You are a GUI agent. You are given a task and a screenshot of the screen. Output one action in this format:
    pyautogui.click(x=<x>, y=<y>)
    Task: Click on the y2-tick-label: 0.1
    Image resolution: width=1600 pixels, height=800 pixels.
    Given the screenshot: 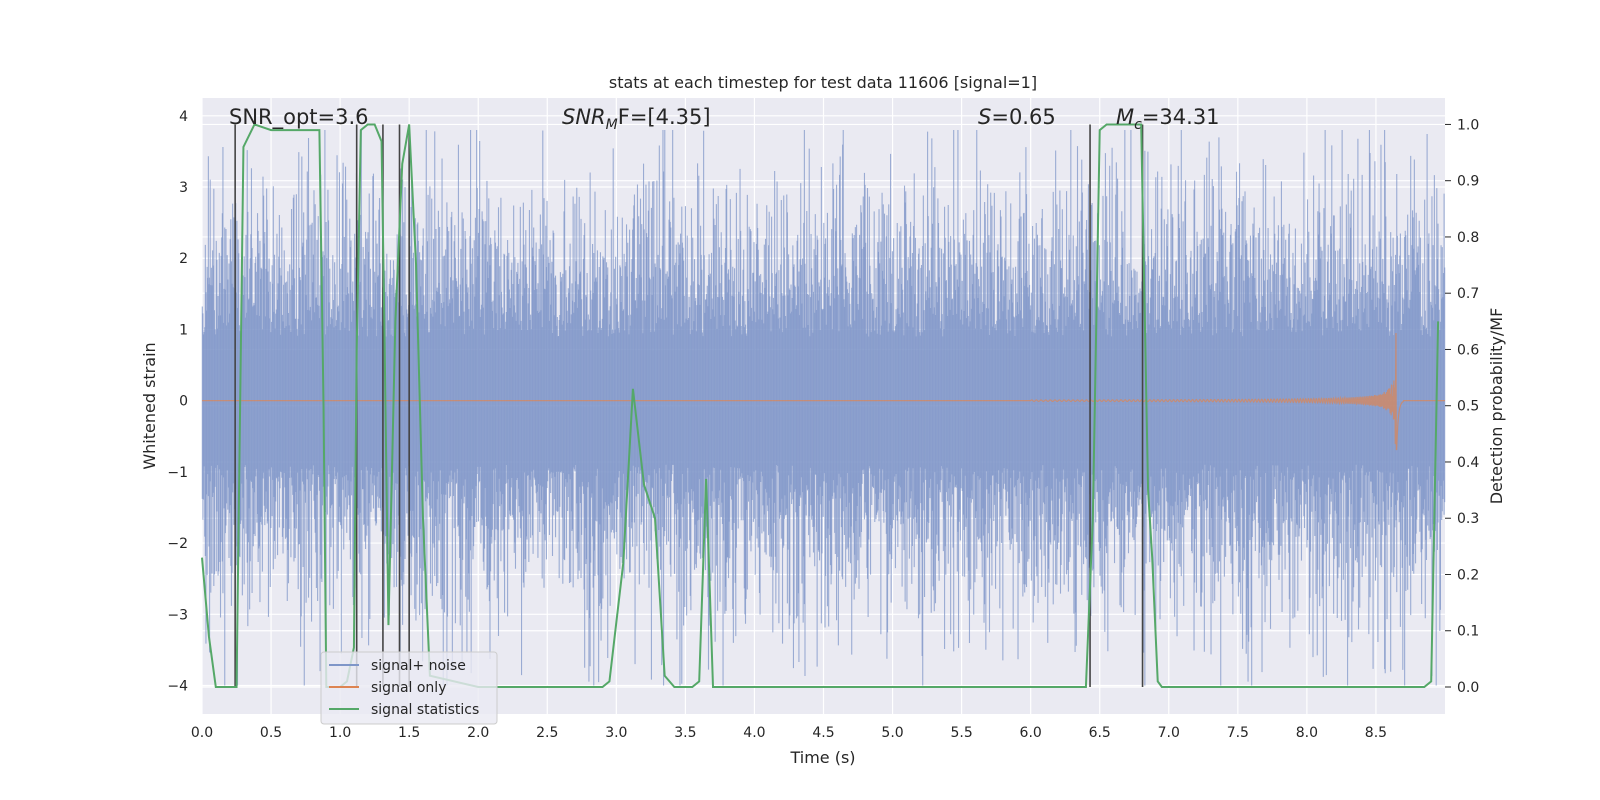 What is the action you would take?
    pyautogui.click(x=1468, y=632)
    